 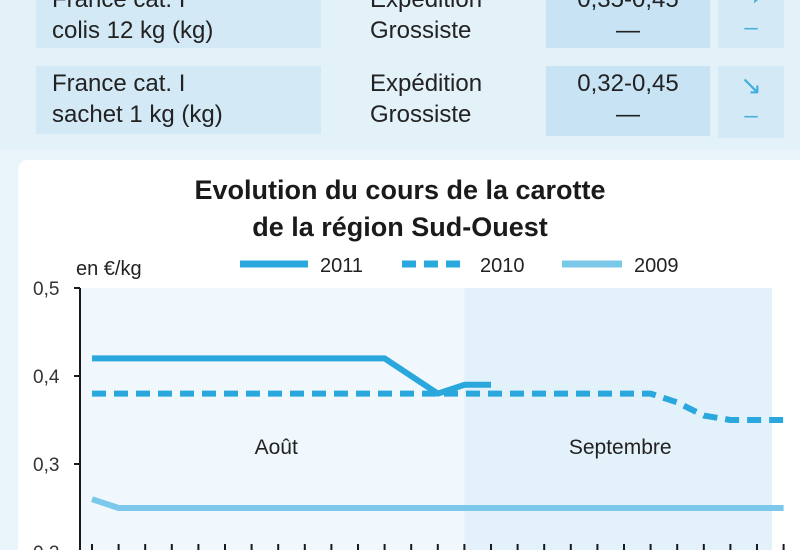 What do you see at coordinates (137, 114) in the screenshot?
I see `origin-line2: sachet 1 kg (kg)` at bounding box center [137, 114].